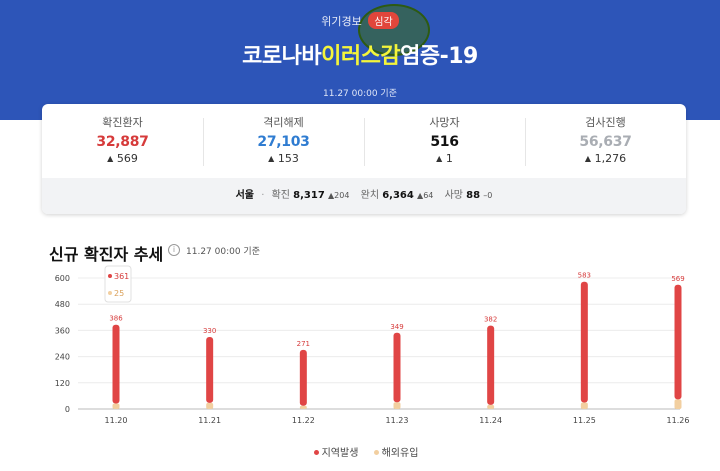  Describe the element at coordinates (309, 195) in the screenshot. I see `region-confirmed: 8,317` at that location.